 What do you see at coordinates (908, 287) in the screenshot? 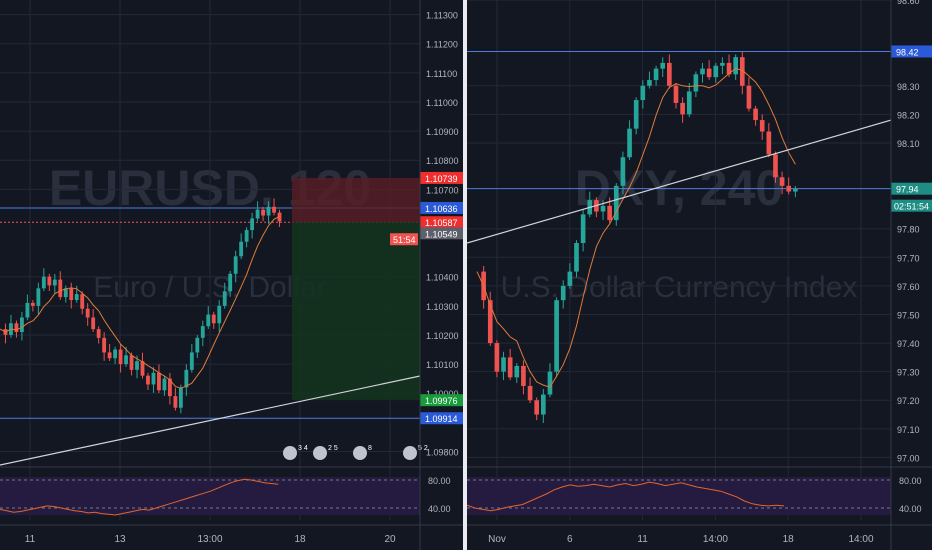
I see `y-tick-label: 97.60` at bounding box center [908, 287].